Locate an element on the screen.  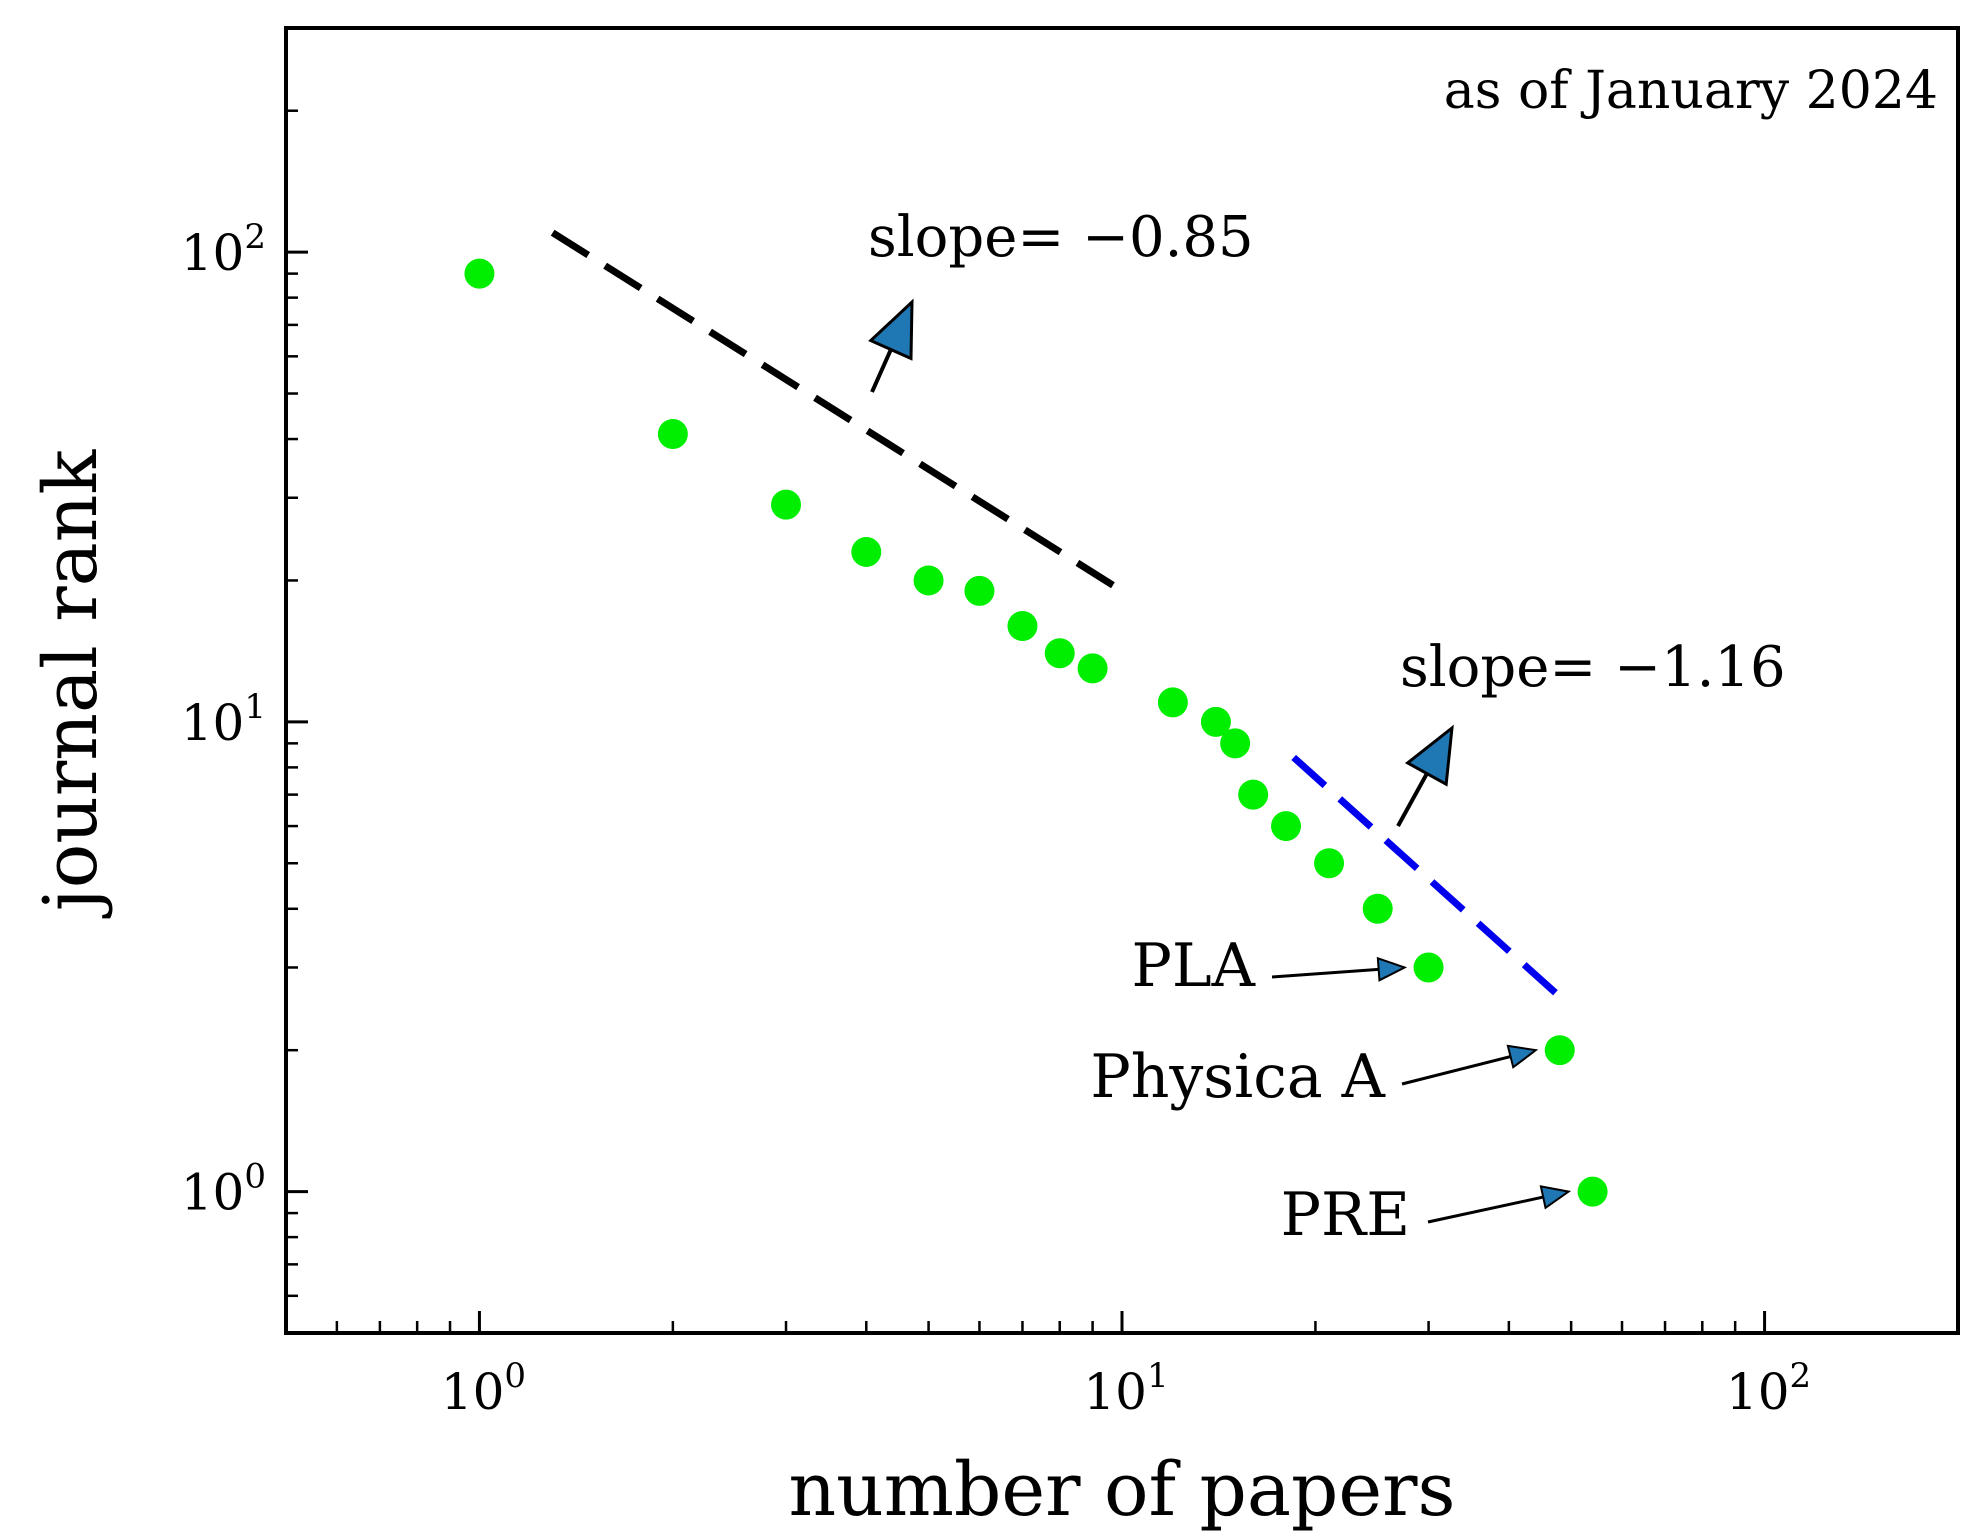
annotation-label-0: PLA is located at coordinates (1193, 966).